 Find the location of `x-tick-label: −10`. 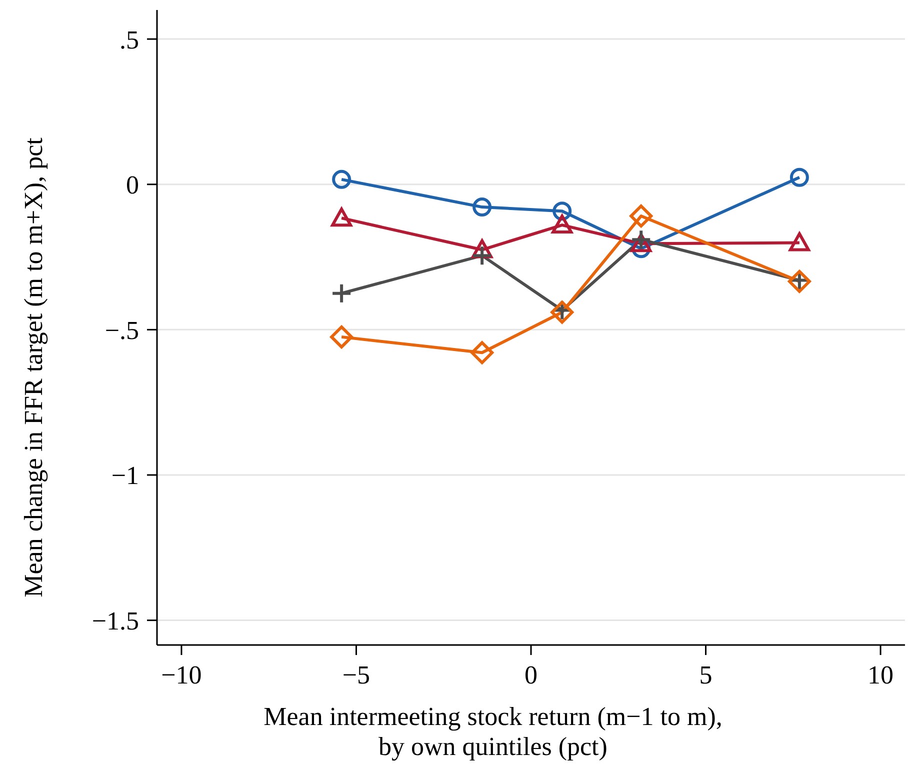

x-tick-label: −10 is located at coordinates (181, 675).